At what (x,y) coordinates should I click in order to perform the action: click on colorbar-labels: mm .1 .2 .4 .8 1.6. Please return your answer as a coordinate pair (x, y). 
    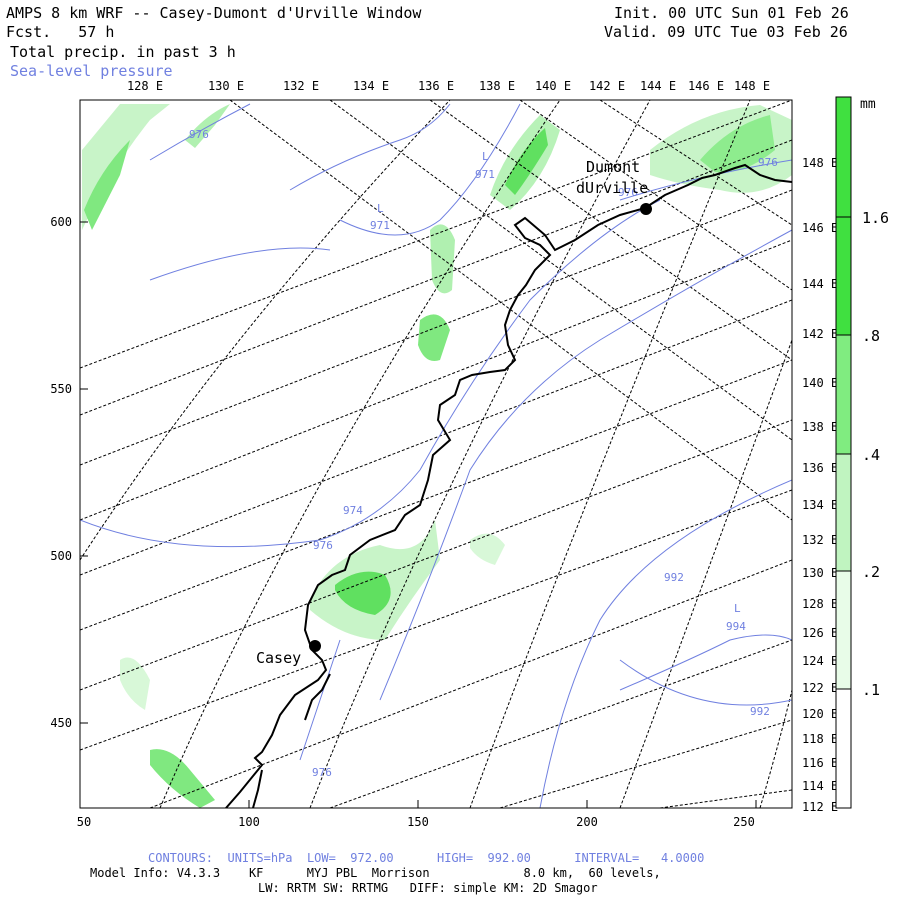
    Looking at the image, I should click on (874, 398).